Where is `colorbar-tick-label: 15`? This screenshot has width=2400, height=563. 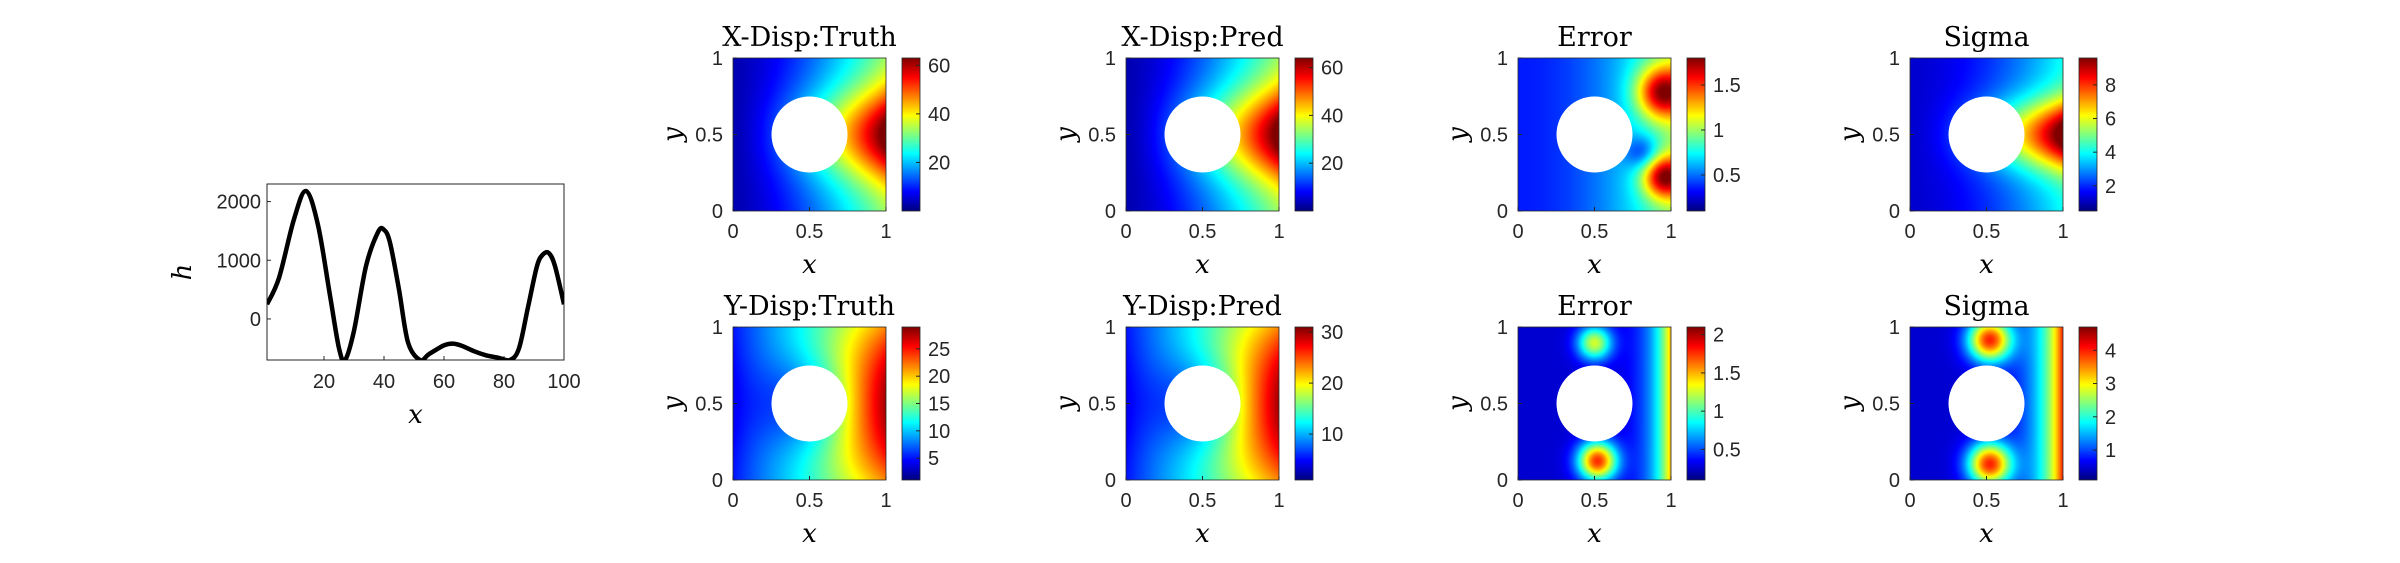 colorbar-tick-label: 15 is located at coordinates (939, 405).